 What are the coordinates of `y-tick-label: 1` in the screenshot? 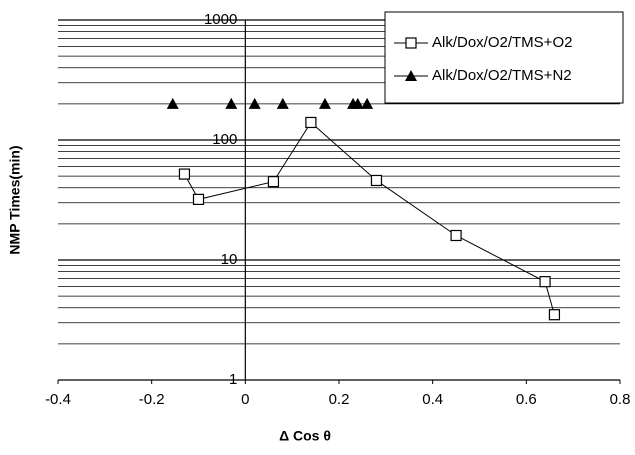 It's located at (233, 379).